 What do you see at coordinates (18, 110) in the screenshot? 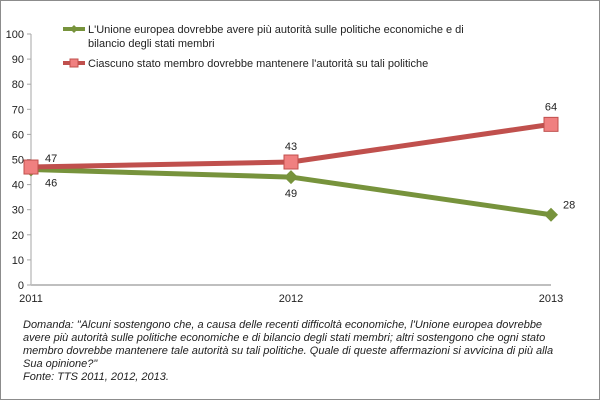
I see `y-tick-label: 70` at bounding box center [18, 110].